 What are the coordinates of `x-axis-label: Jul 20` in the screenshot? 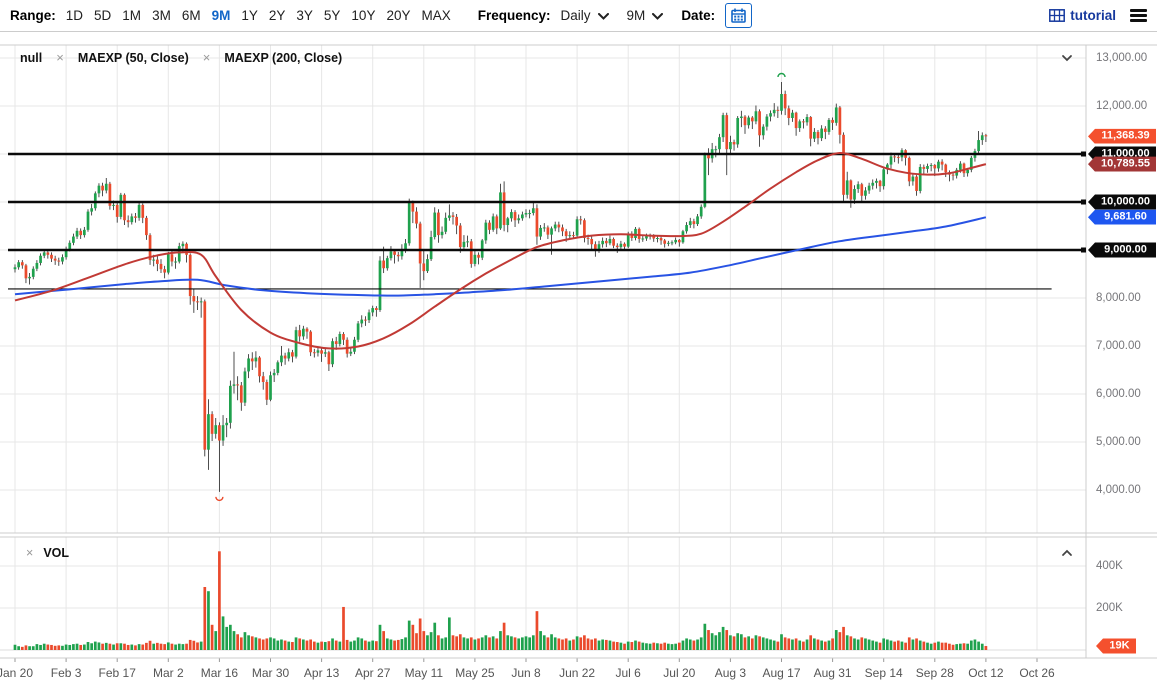 It's located at (679, 673).